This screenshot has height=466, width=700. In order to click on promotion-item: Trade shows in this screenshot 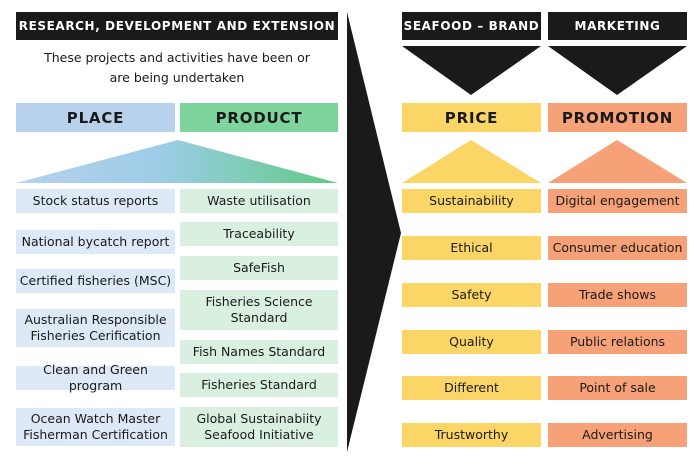, I will do `click(617, 295)`.